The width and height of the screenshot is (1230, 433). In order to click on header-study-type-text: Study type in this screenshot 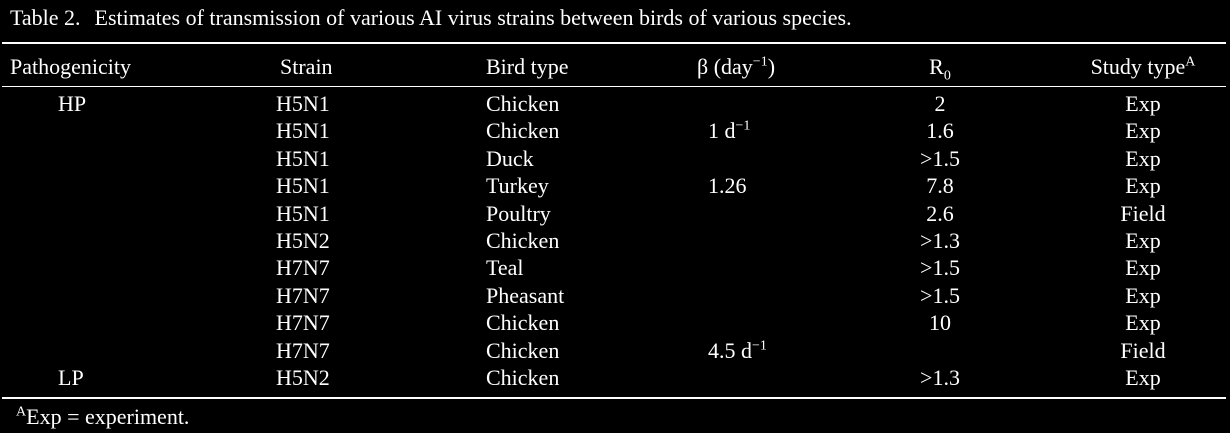, I will do `click(1138, 66)`.